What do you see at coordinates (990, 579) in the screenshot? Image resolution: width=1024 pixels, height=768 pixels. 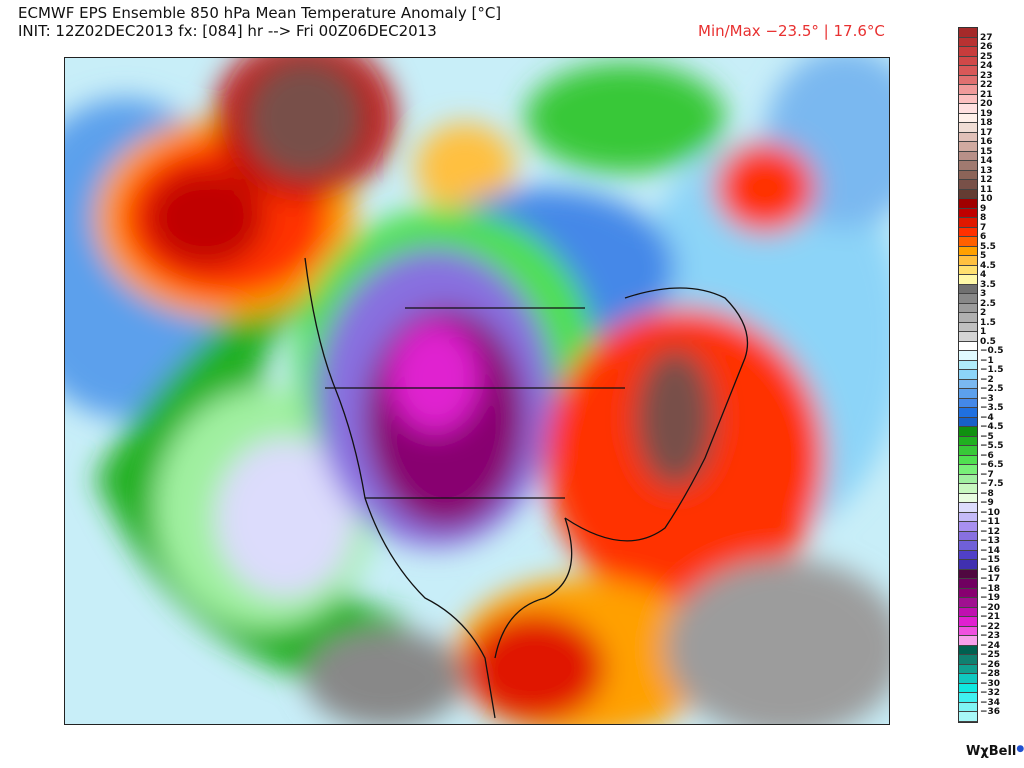 I see `colorbar-label: −17` at bounding box center [990, 579].